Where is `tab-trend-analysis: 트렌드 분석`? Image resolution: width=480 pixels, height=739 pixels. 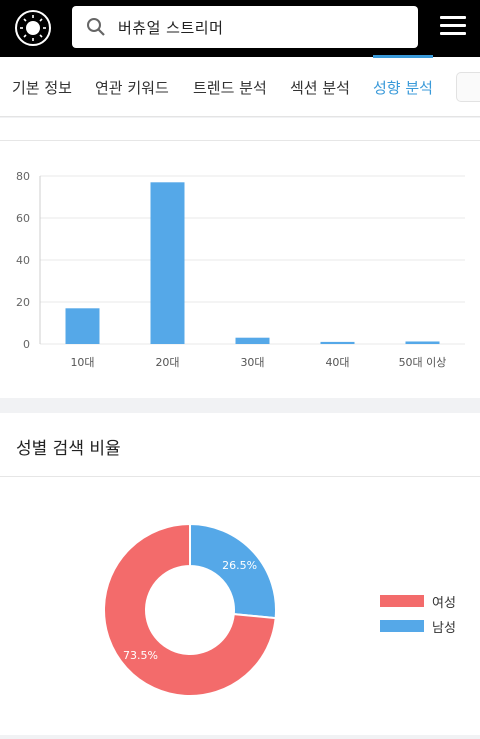 tab-trend-analysis: 트렌드 분석 is located at coordinates (230, 88).